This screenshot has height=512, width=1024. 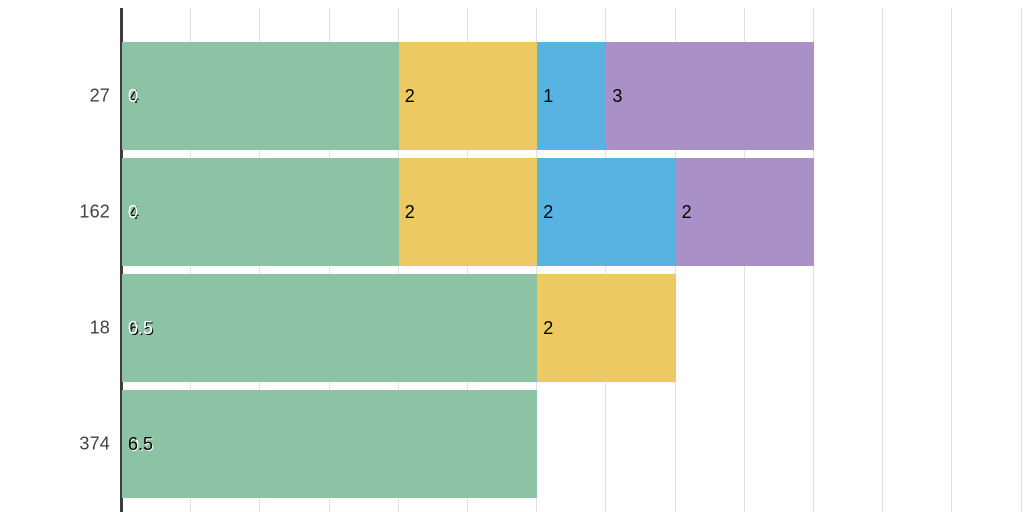 I want to click on y-tick-label: 162, so click(x=94, y=211).